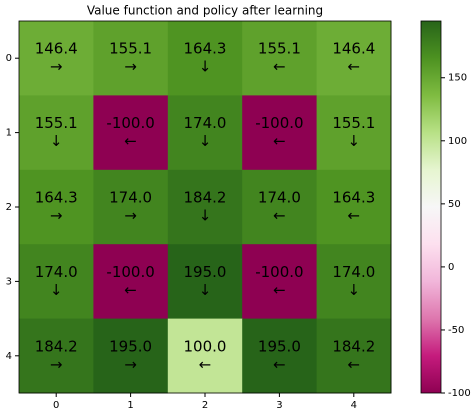 This screenshot has width=474, height=413. Describe the element at coordinates (451, 267) in the screenshot. I see `colorbar-tick-label: 0` at that location.